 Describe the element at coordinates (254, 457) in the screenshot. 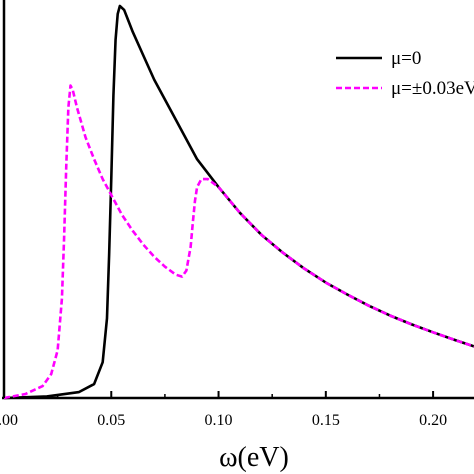

I see `x-axis-title: ω(eV)` at that location.